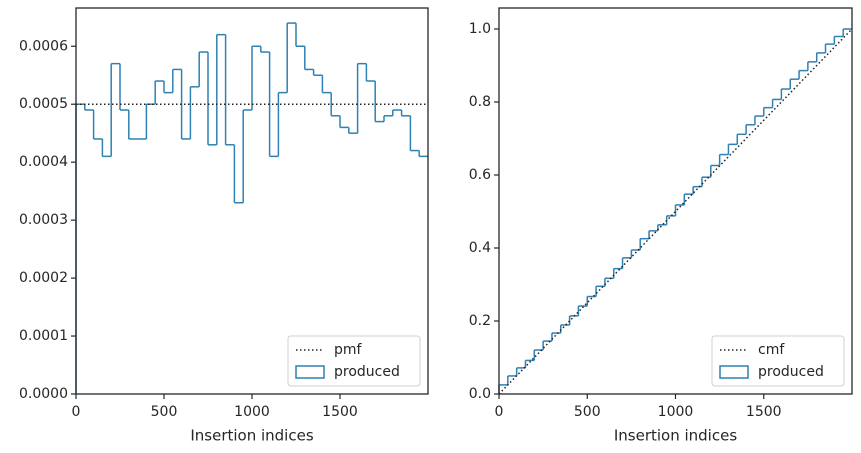  Describe the element at coordinates (43, 162) in the screenshot. I see `y-tick-label: 0.0004` at that location.